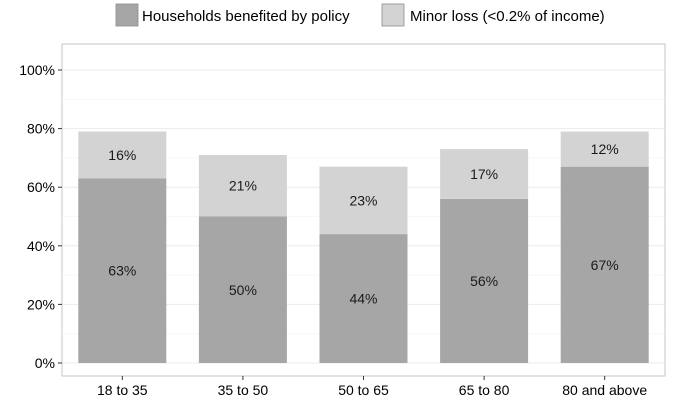 Image resolution: width=687 pixels, height=400 pixels. I want to click on data-label: 67%, so click(605, 265).